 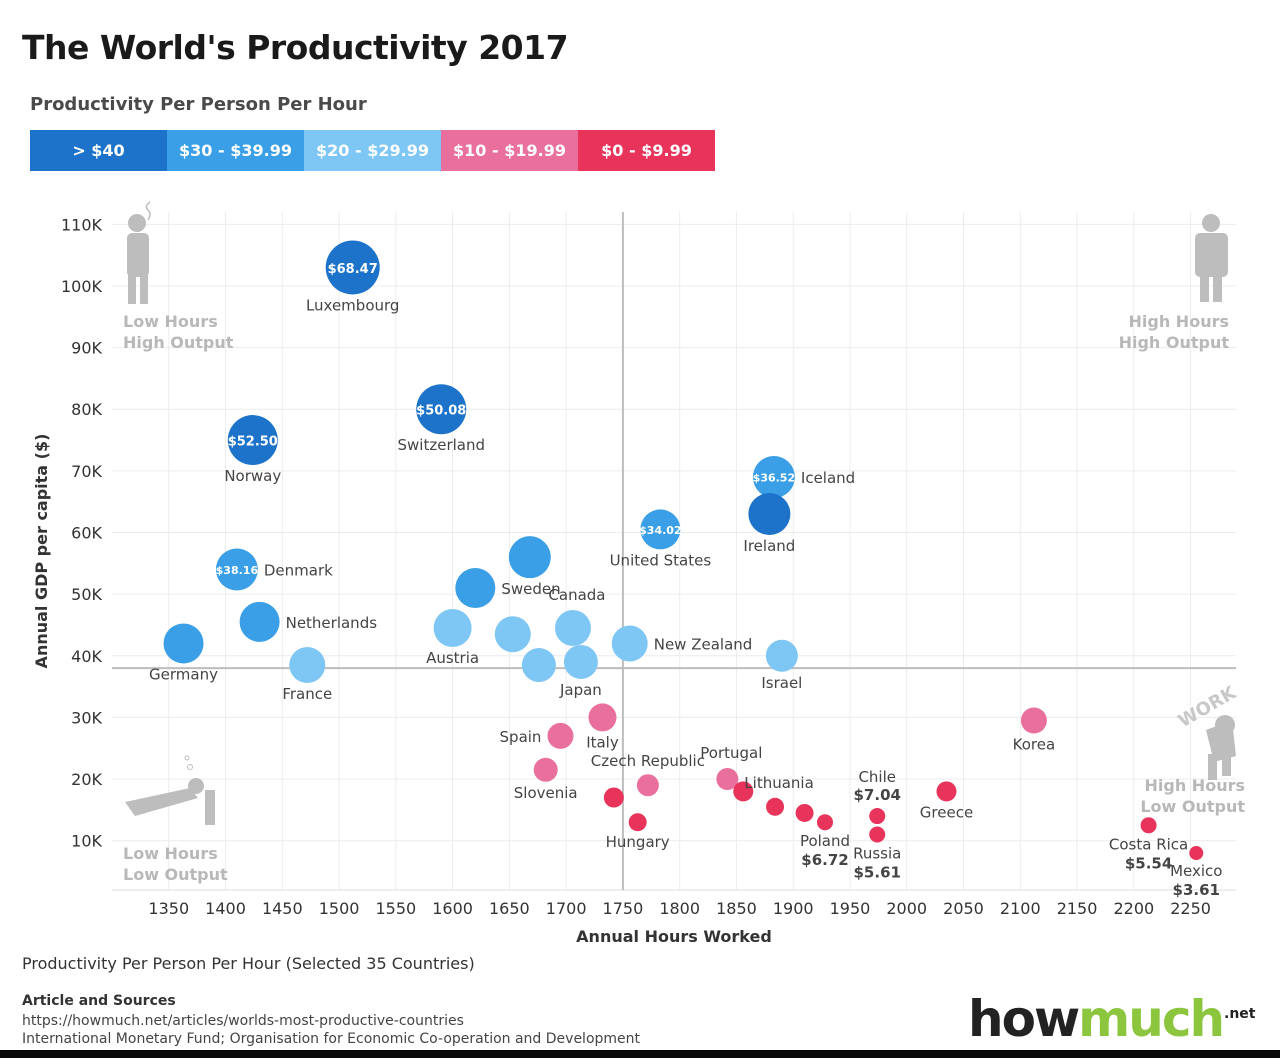 What do you see at coordinates (674, 936) in the screenshot?
I see `x-axis-title: Annual Hours Worked` at bounding box center [674, 936].